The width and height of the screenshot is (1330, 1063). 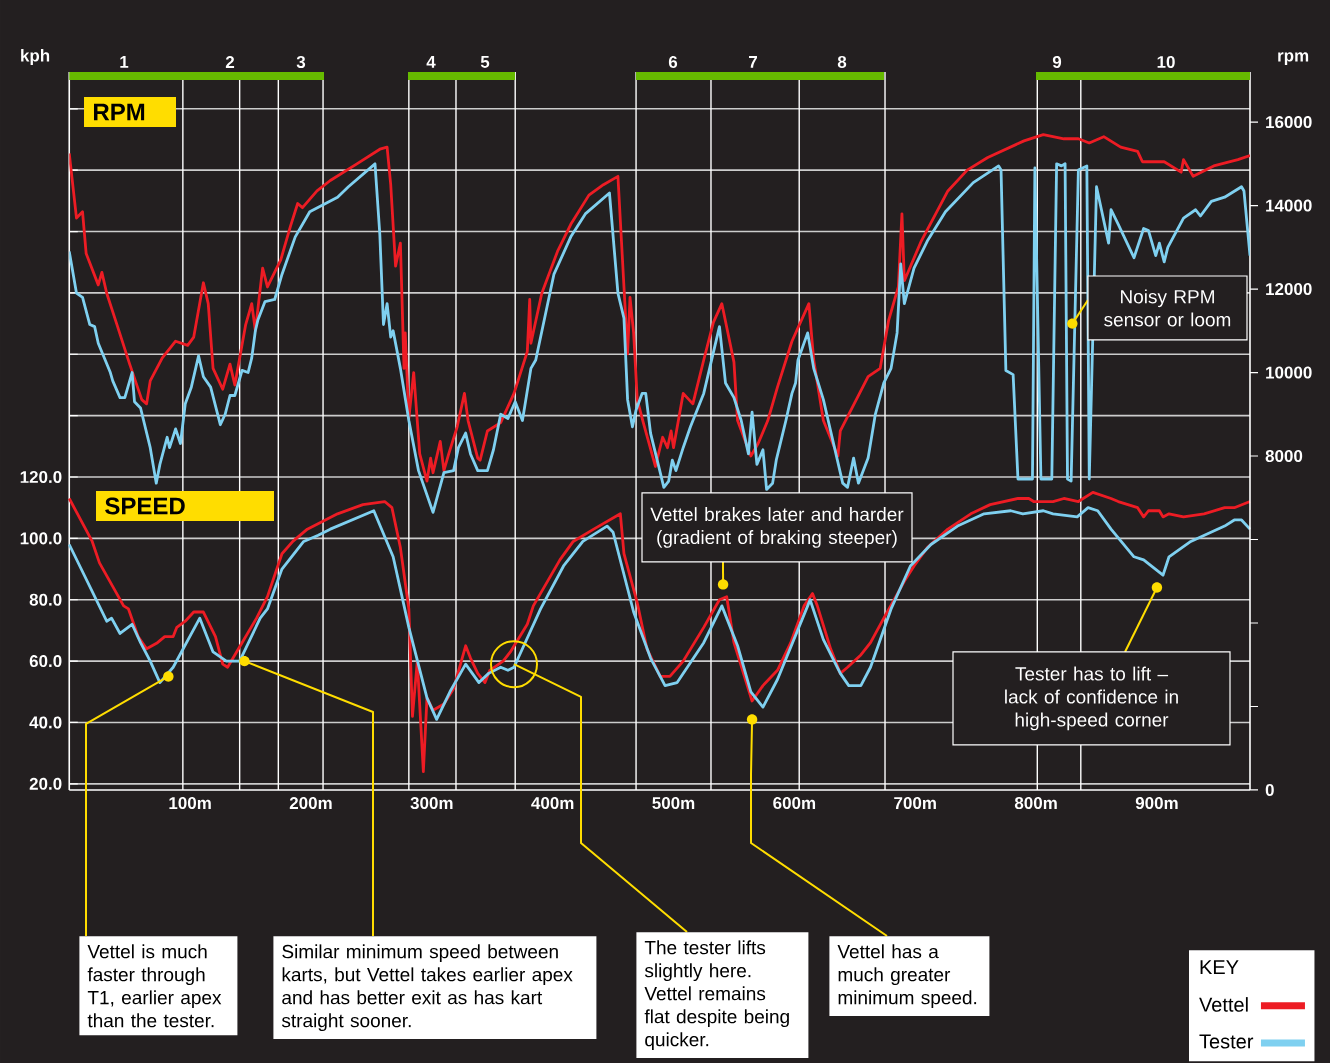 What do you see at coordinates (1219, 967) in the screenshot?
I see `legend-title: KEY` at bounding box center [1219, 967].